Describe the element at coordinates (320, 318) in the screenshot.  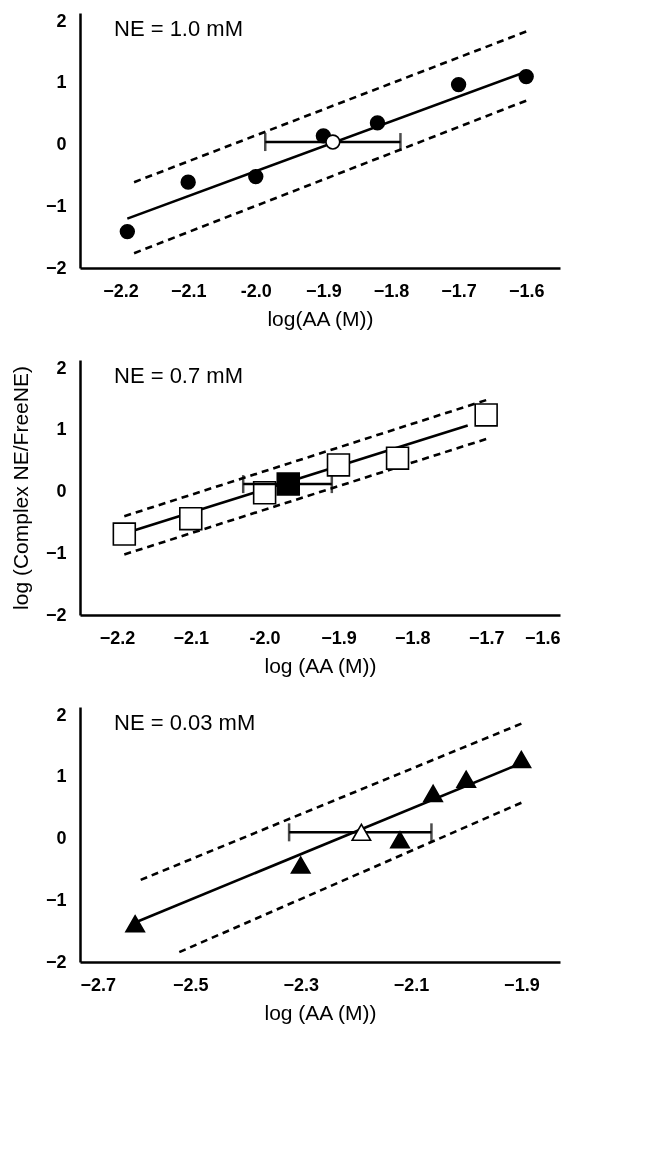
I see `x-axis-title: log(AA (M))` at that location.